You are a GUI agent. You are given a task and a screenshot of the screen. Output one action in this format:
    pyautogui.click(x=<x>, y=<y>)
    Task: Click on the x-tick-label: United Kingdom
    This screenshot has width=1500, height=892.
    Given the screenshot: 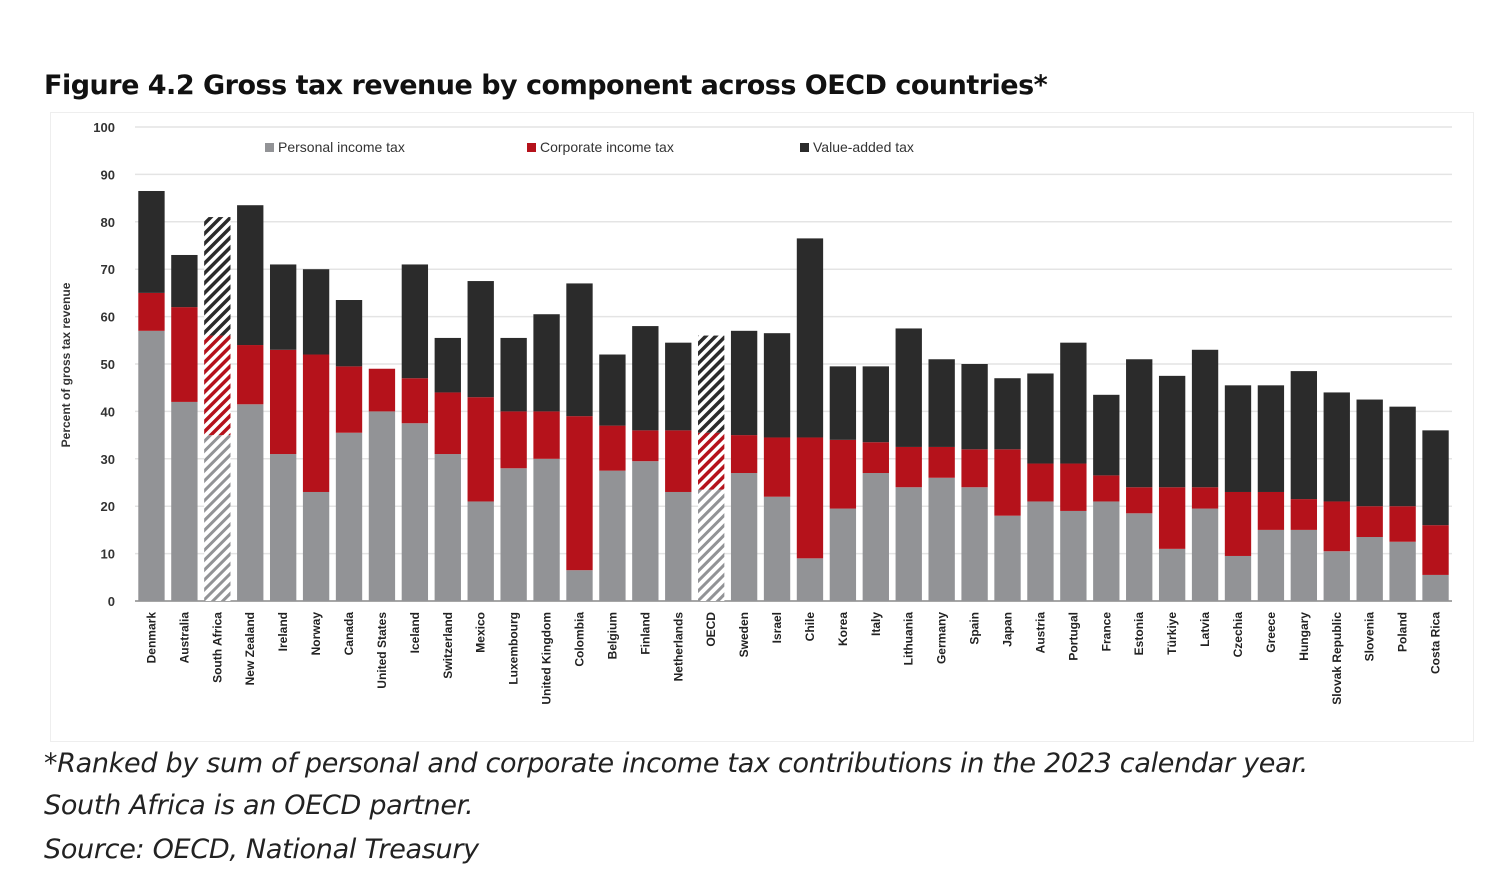 What is the action you would take?
    pyautogui.click(x=547, y=658)
    